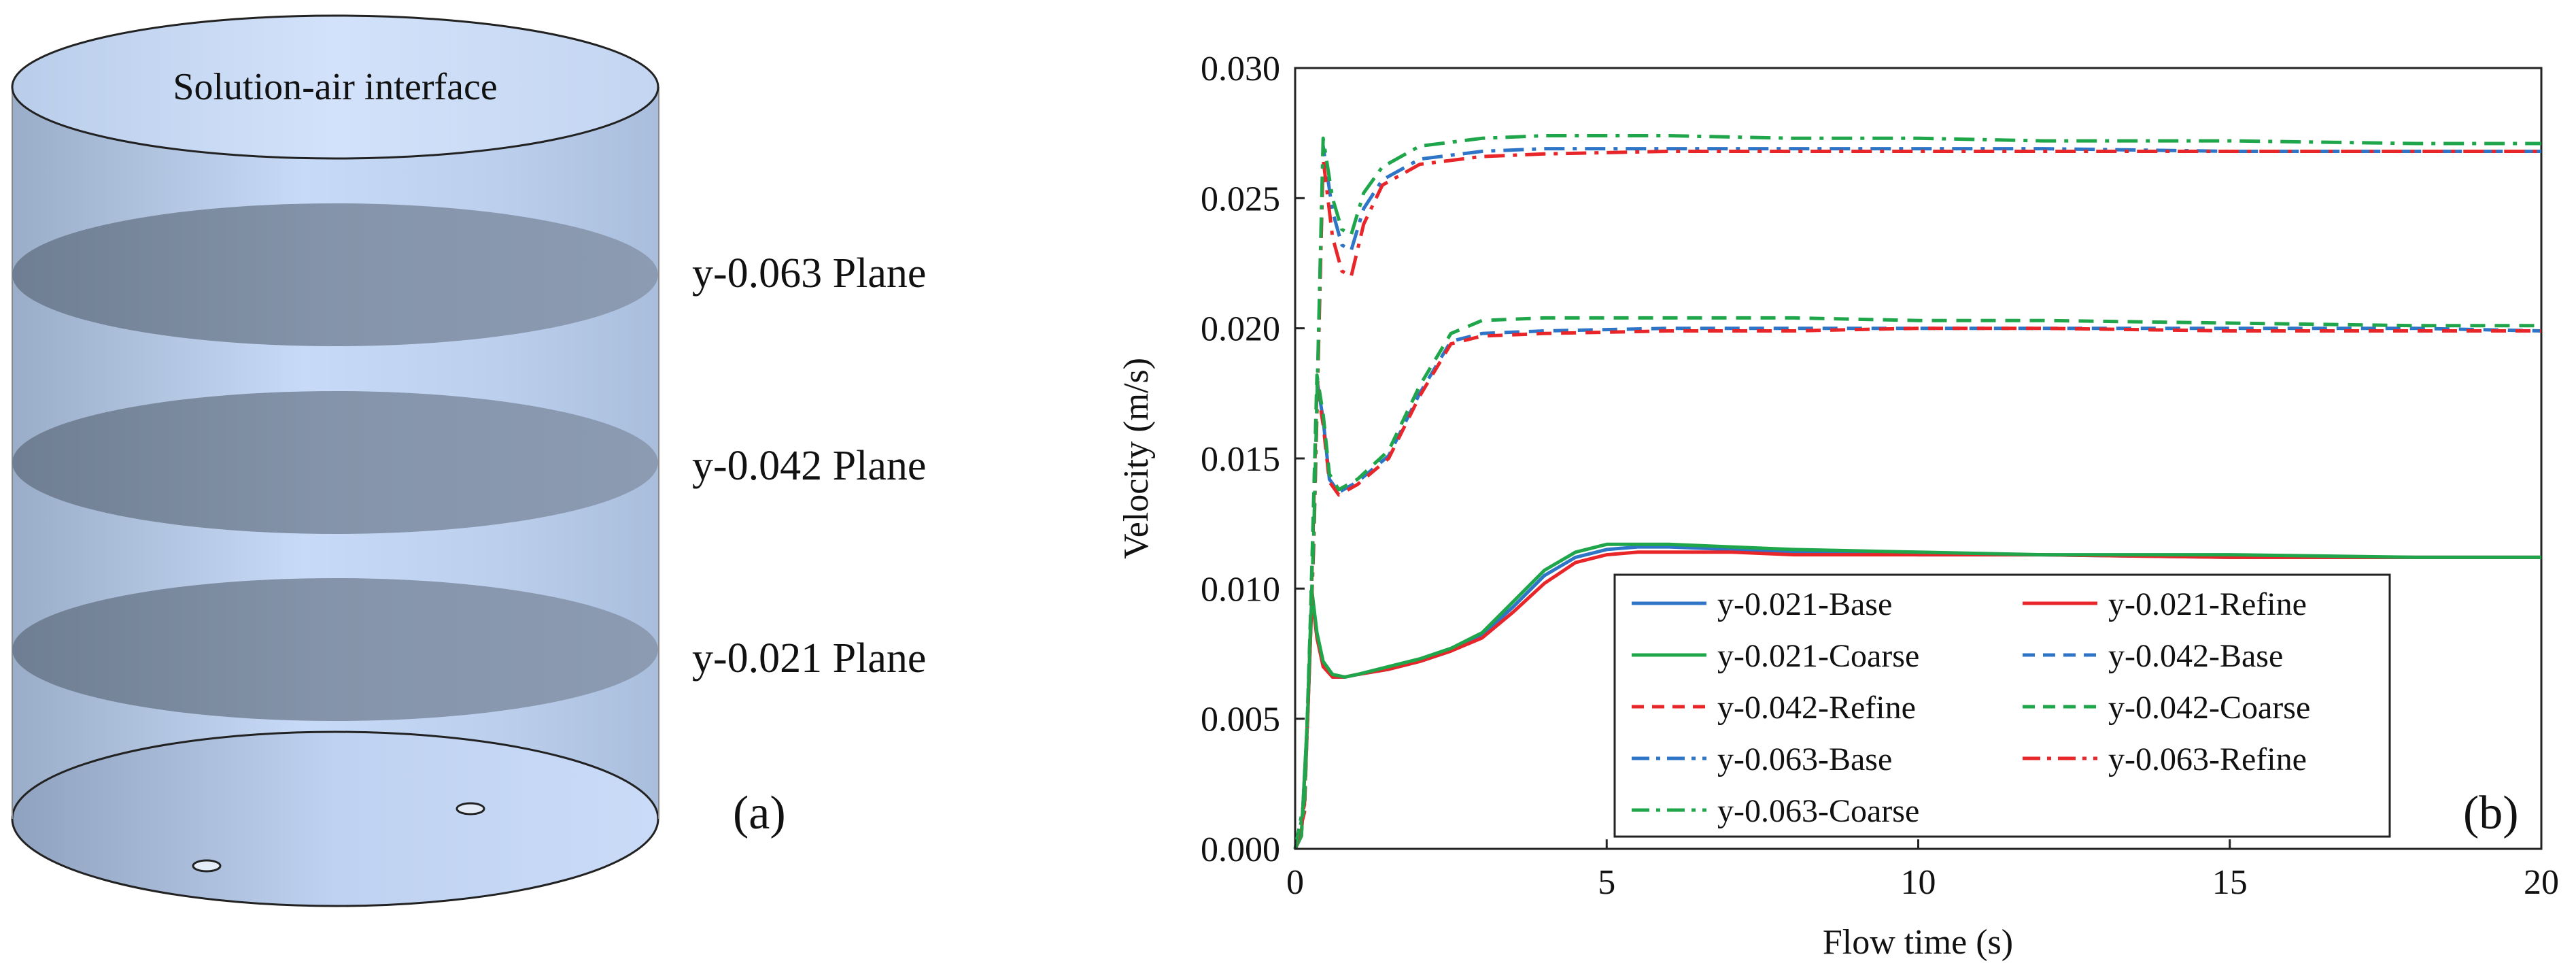 The width and height of the screenshot is (2576, 974). What do you see at coordinates (809, 466) in the screenshot?
I see `plane-label: y-0.042 Plane` at bounding box center [809, 466].